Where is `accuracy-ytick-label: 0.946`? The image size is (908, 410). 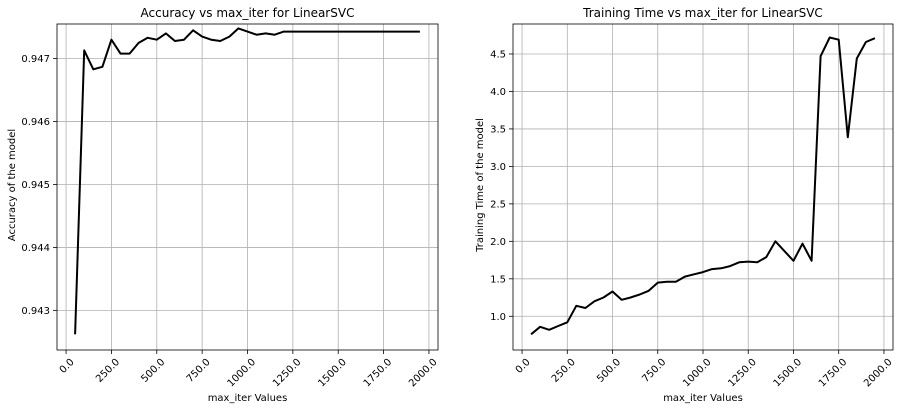
accuracy-ytick-label: 0.946 is located at coordinates (35, 122).